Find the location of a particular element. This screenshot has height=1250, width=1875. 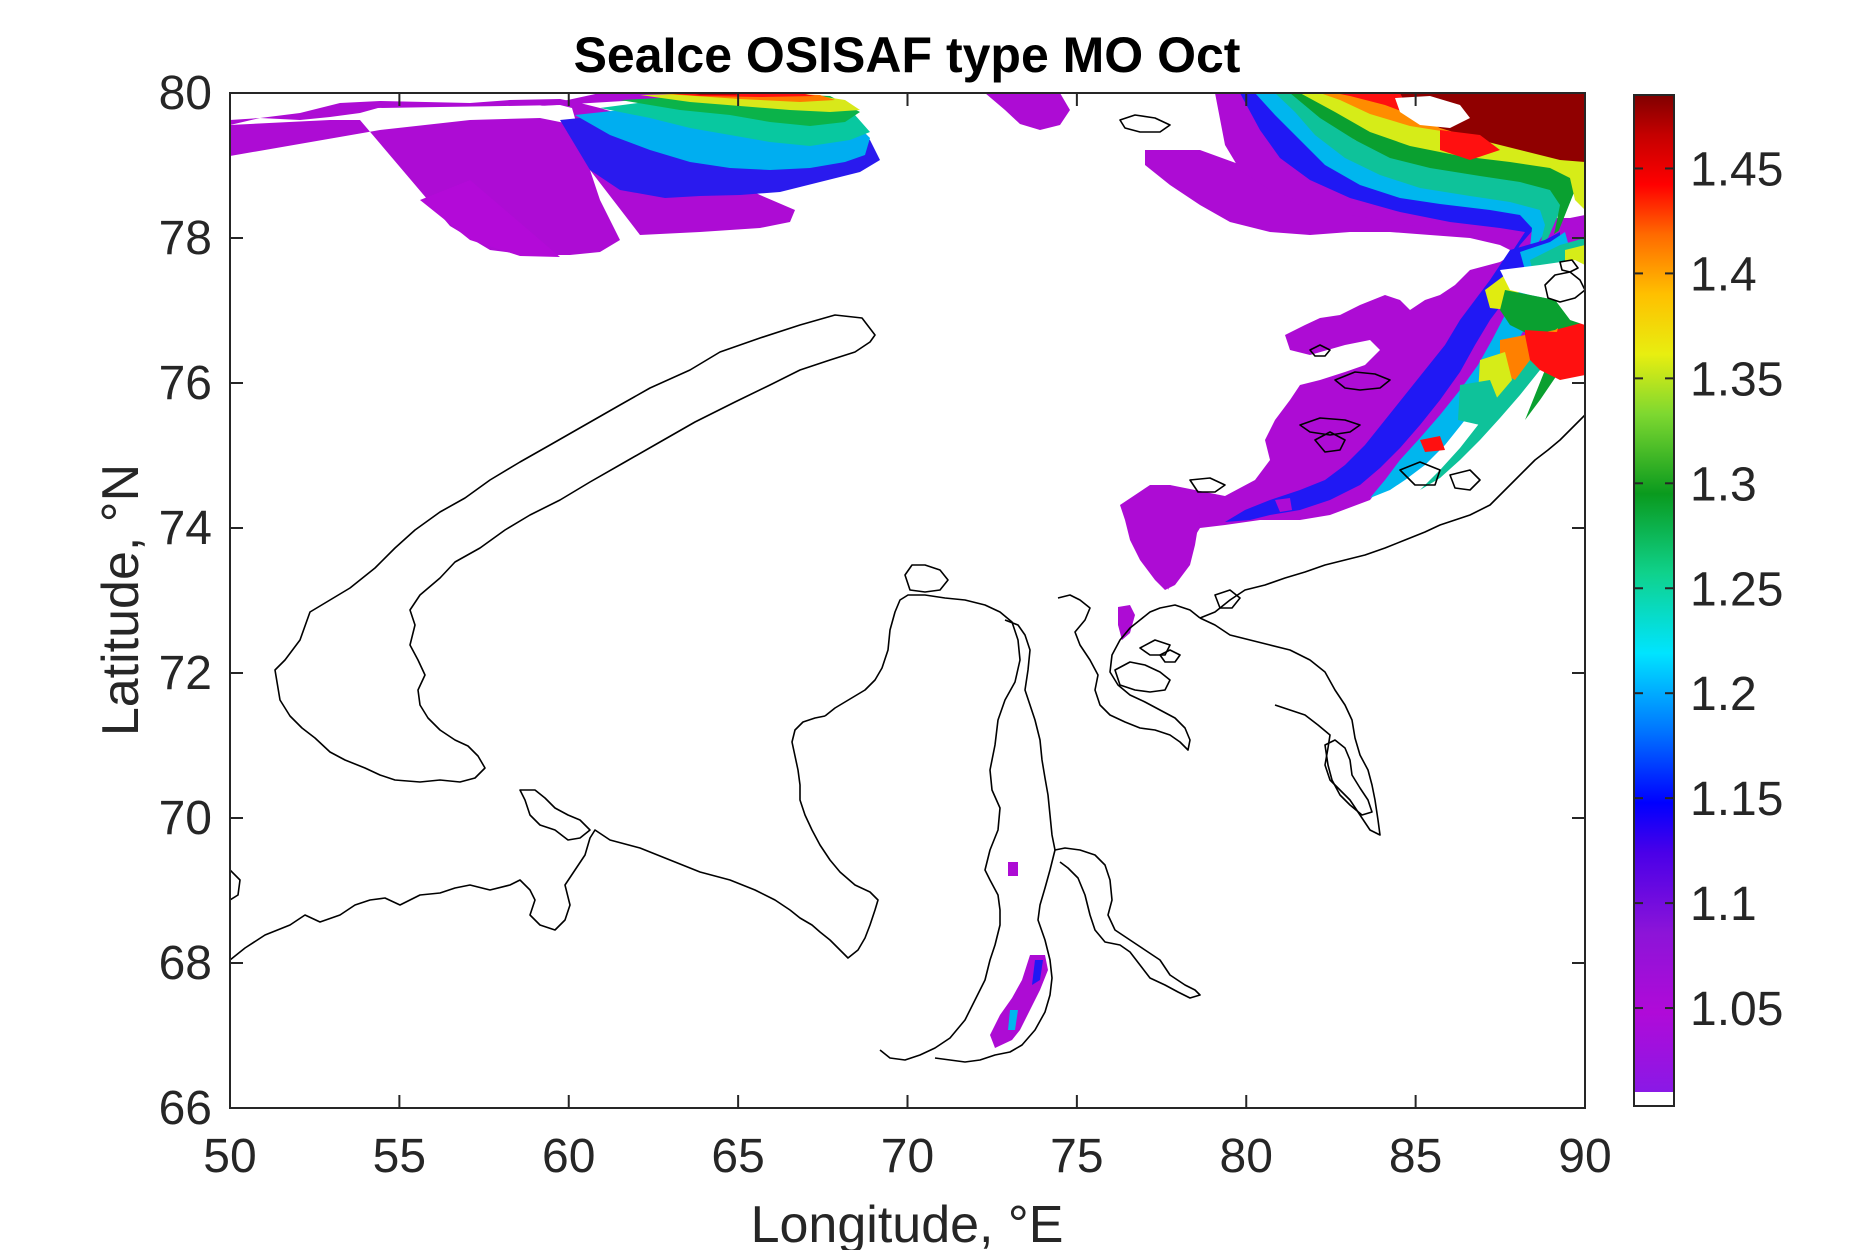

coastline-novaya-zemlya is located at coordinates (575, 548).